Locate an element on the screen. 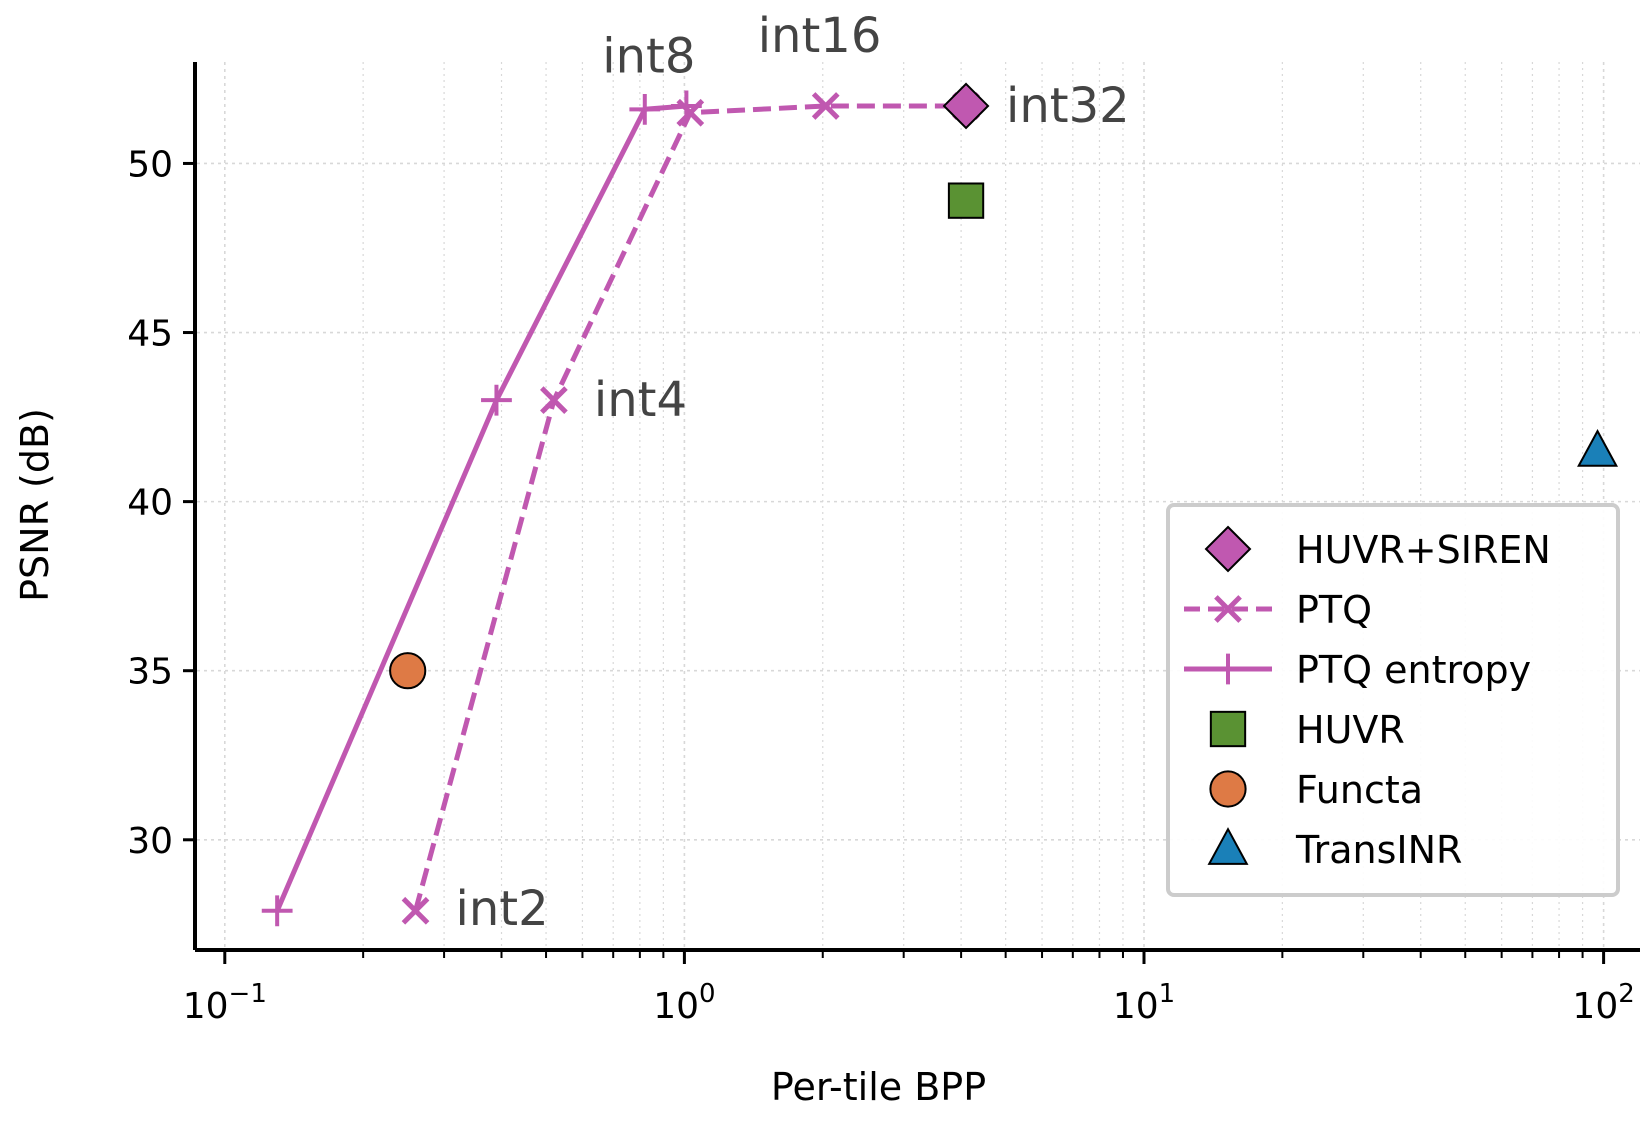 The width and height of the screenshot is (1648, 1141). y-axis-title: PSNR (dB) is located at coordinates (35, 505).